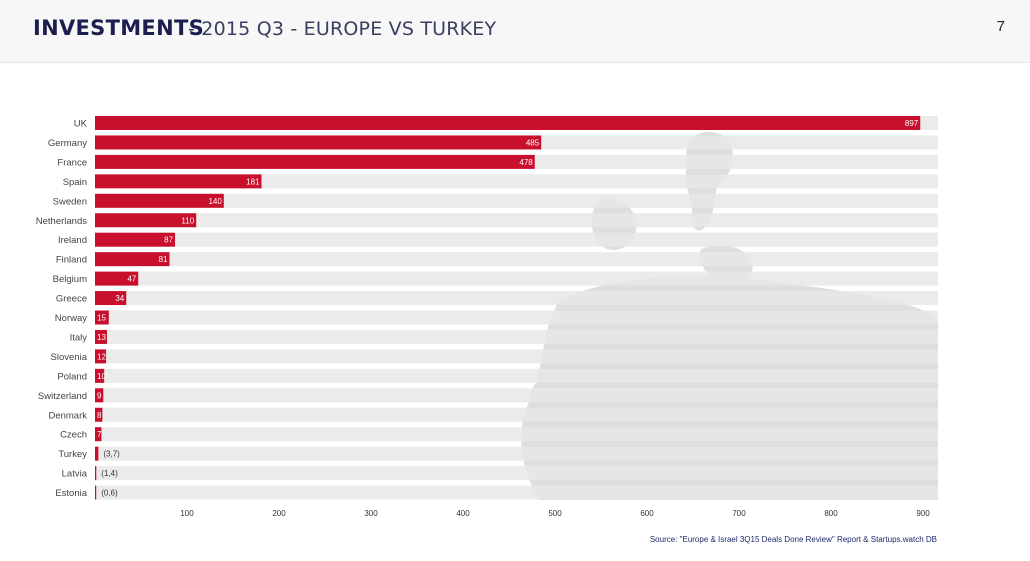 The image size is (1030, 561). I want to click on value-label: 13, so click(101, 337).